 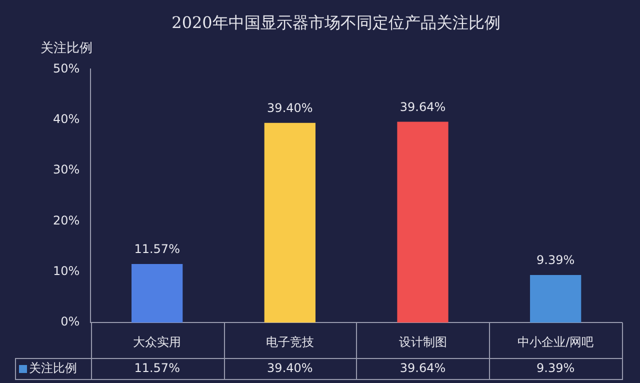 What do you see at coordinates (66, 68) in the screenshot?
I see `y-tick-label: 50%` at bounding box center [66, 68].